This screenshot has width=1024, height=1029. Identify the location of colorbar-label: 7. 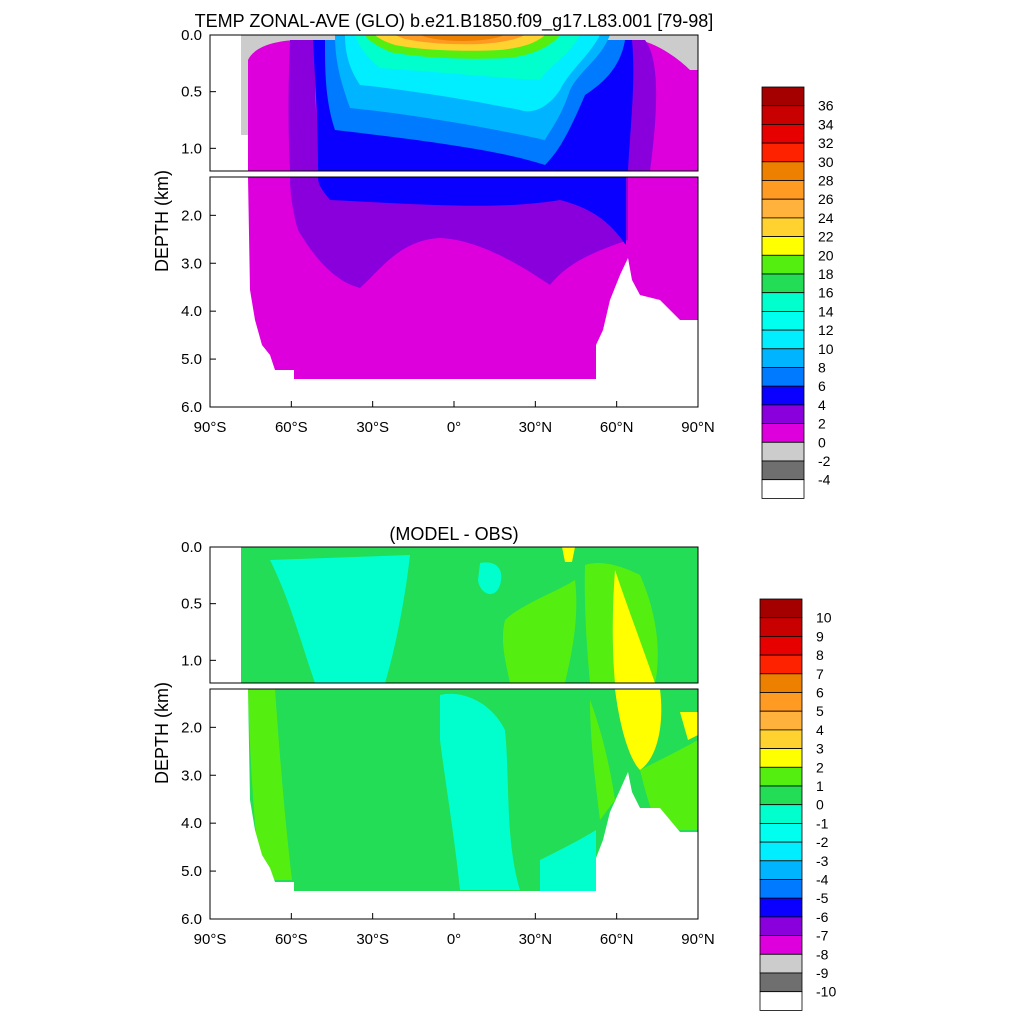
(820, 674).